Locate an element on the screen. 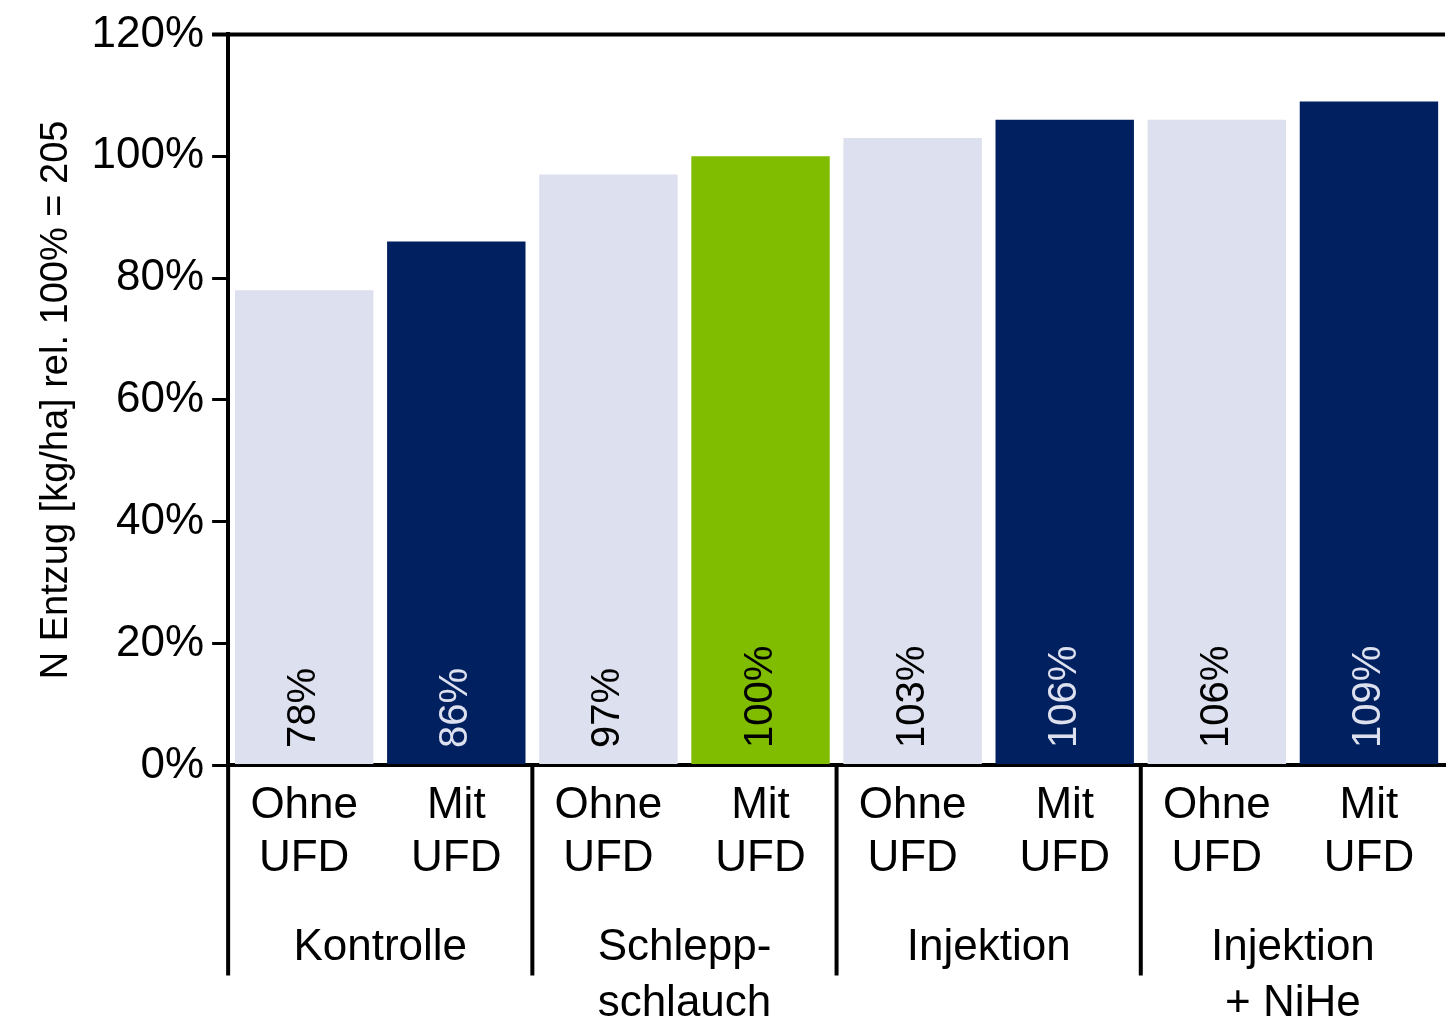 Image resolution: width=1447 pixels, height=1029 pixels. data-label: 103% is located at coordinates (909, 696).